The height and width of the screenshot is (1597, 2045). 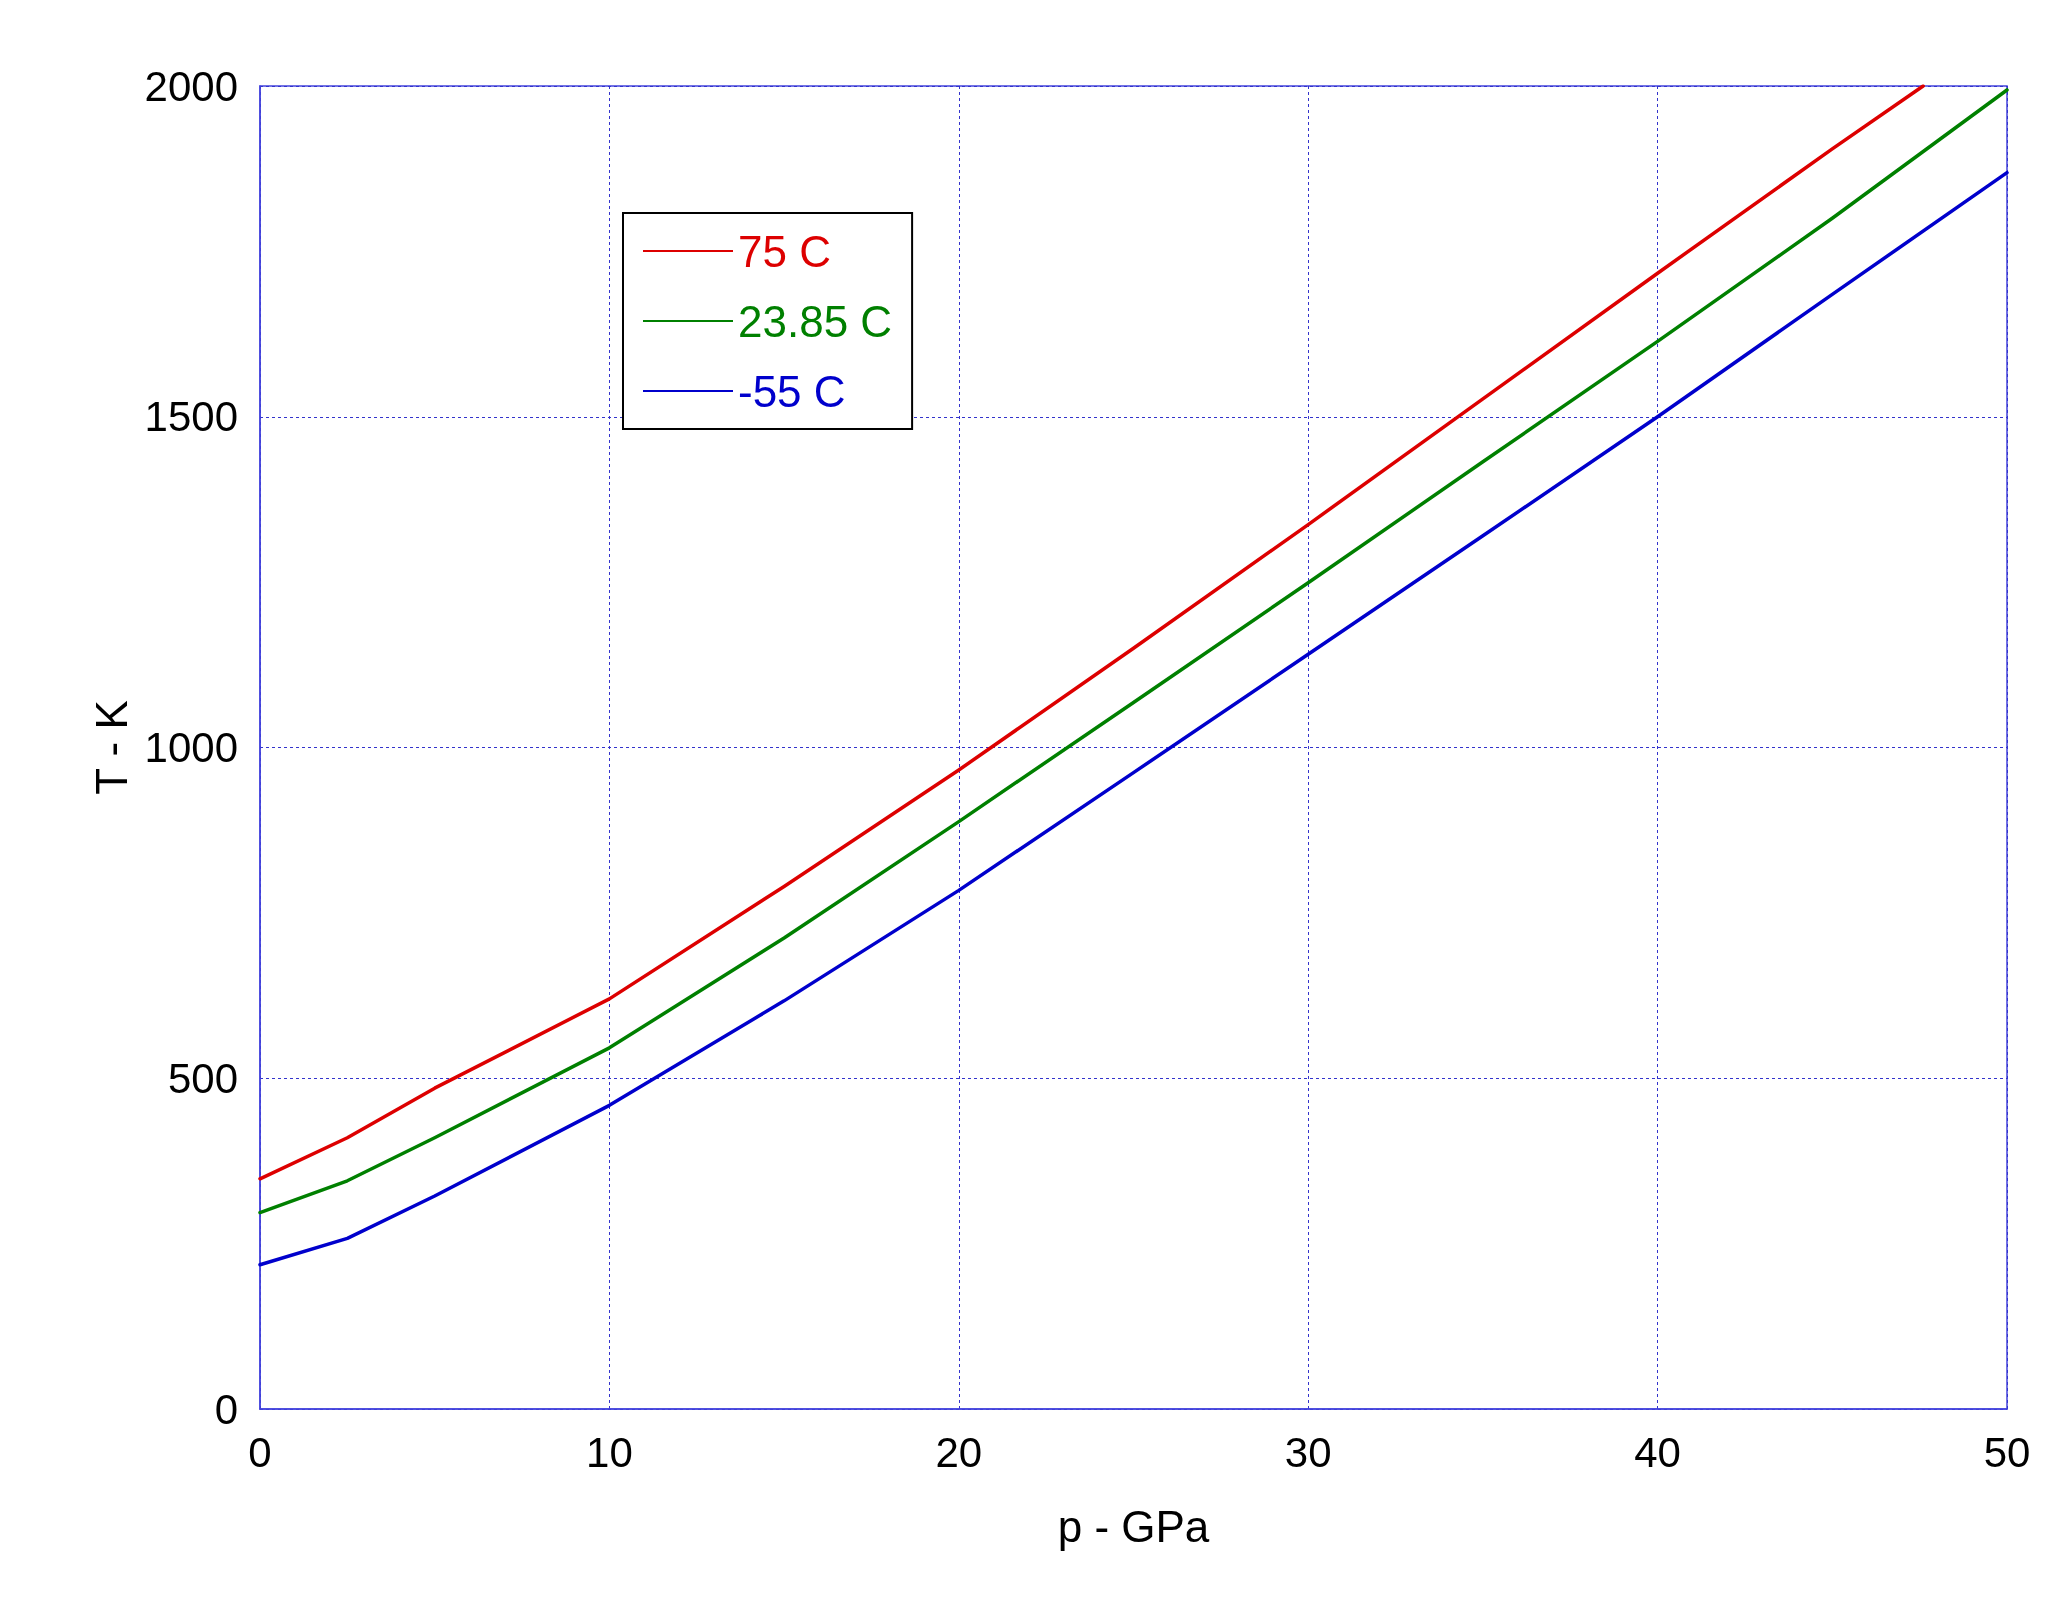 I want to click on y-tick-label: 1500, so click(x=191, y=417).